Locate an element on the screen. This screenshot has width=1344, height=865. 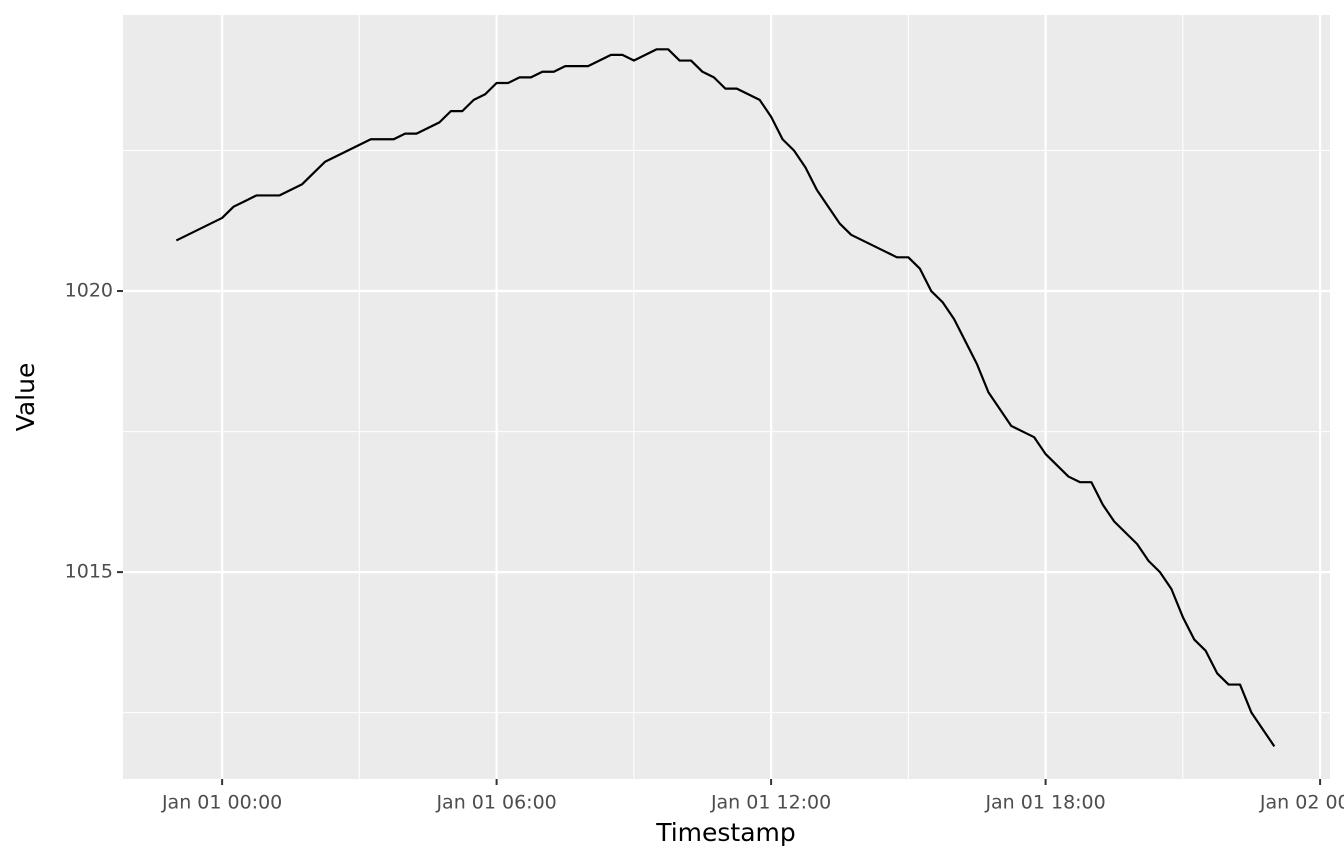
y-tick-label: 1020 is located at coordinates (89, 291).